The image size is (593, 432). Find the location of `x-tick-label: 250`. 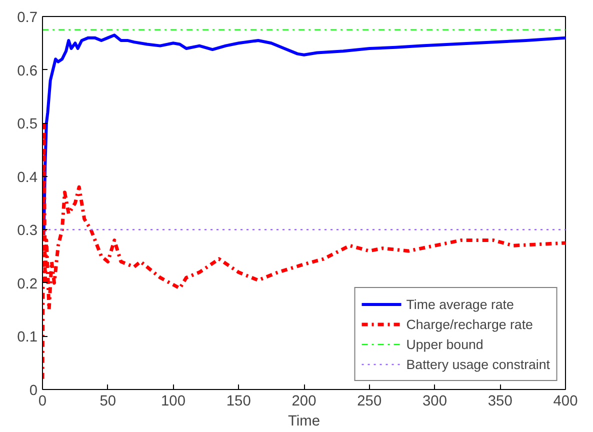

x-tick-label: 250 is located at coordinates (369, 402).